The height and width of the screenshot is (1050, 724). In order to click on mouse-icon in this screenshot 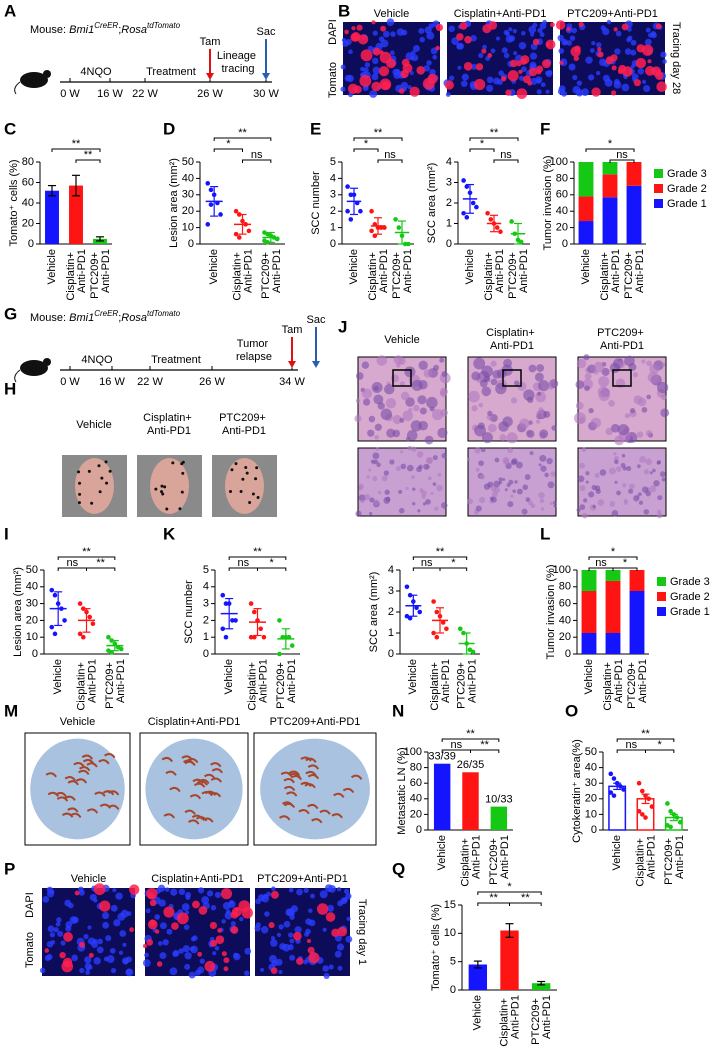, I will do `click(34, 80)`.